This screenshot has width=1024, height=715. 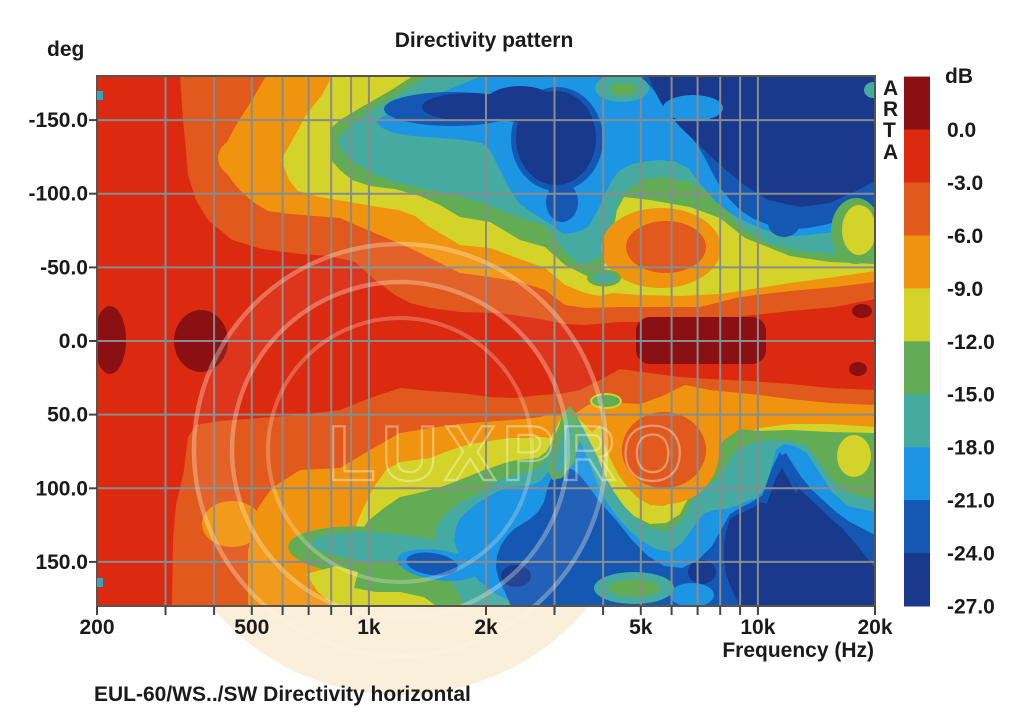 What do you see at coordinates (64, 267) in the screenshot?
I see `svg-text: -50.0` at bounding box center [64, 267].